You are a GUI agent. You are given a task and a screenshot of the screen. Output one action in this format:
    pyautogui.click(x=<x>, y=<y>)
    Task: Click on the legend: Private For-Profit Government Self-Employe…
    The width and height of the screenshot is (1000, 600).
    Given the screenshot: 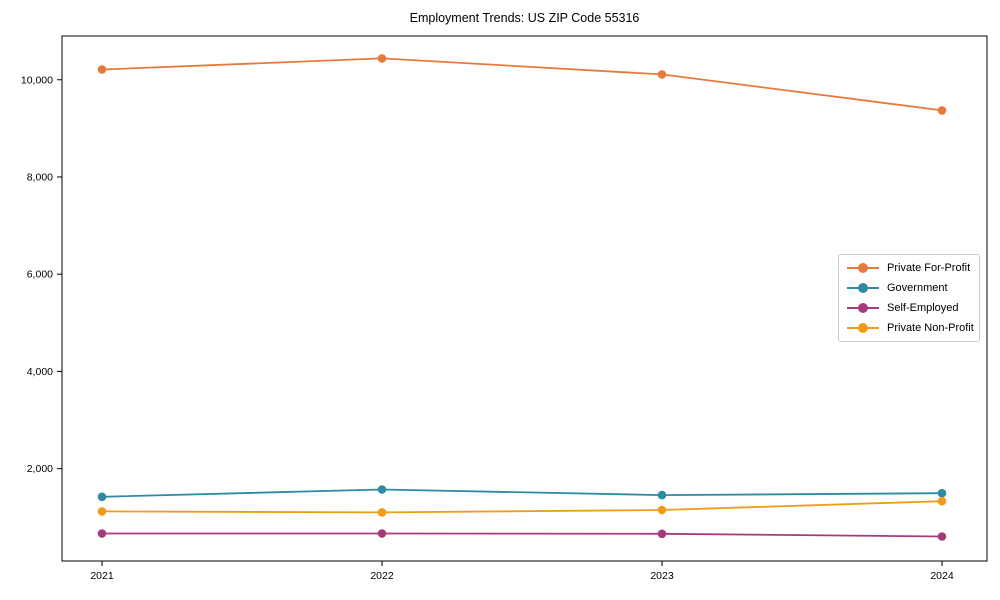 What is the action you would take?
    pyautogui.click(x=909, y=298)
    